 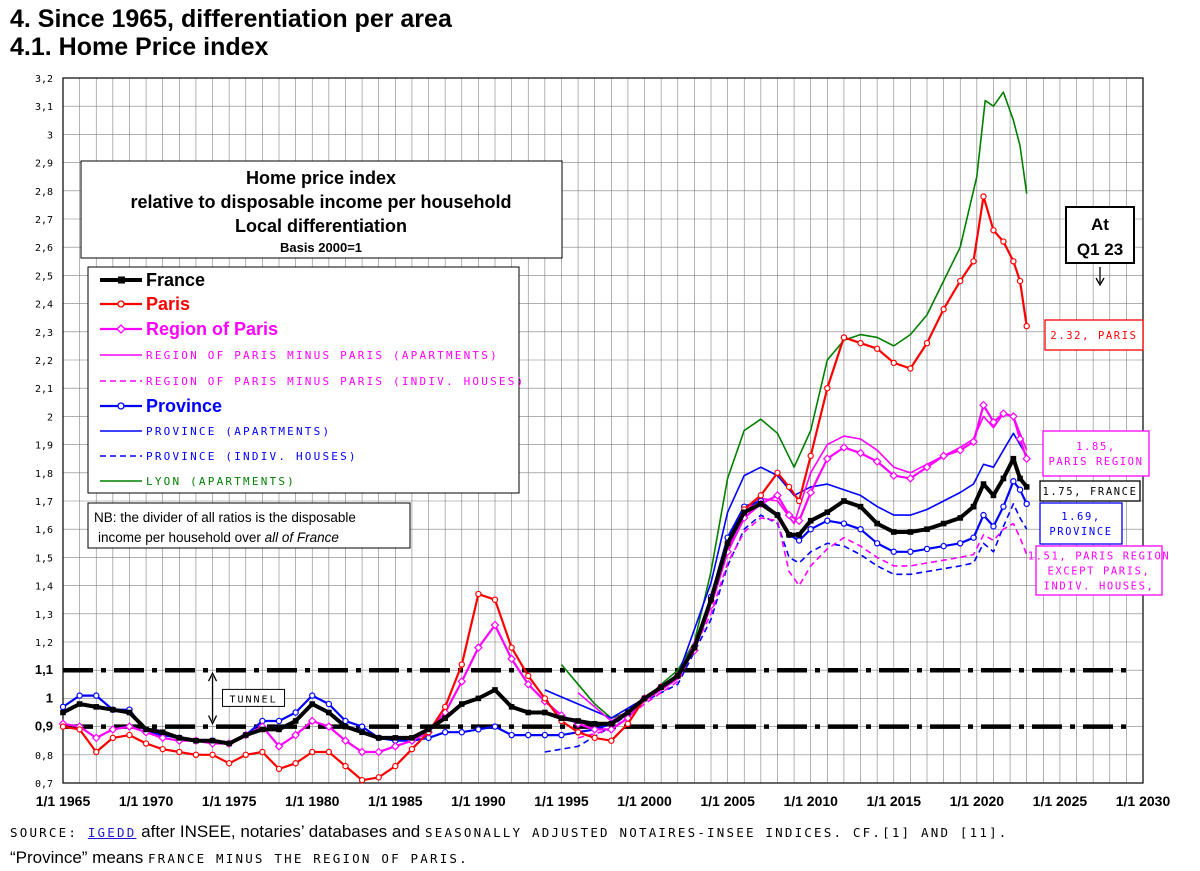 I want to click on province-note-tail: FRANCE MINUS THE REGION OF PARIS., so click(x=308, y=858).